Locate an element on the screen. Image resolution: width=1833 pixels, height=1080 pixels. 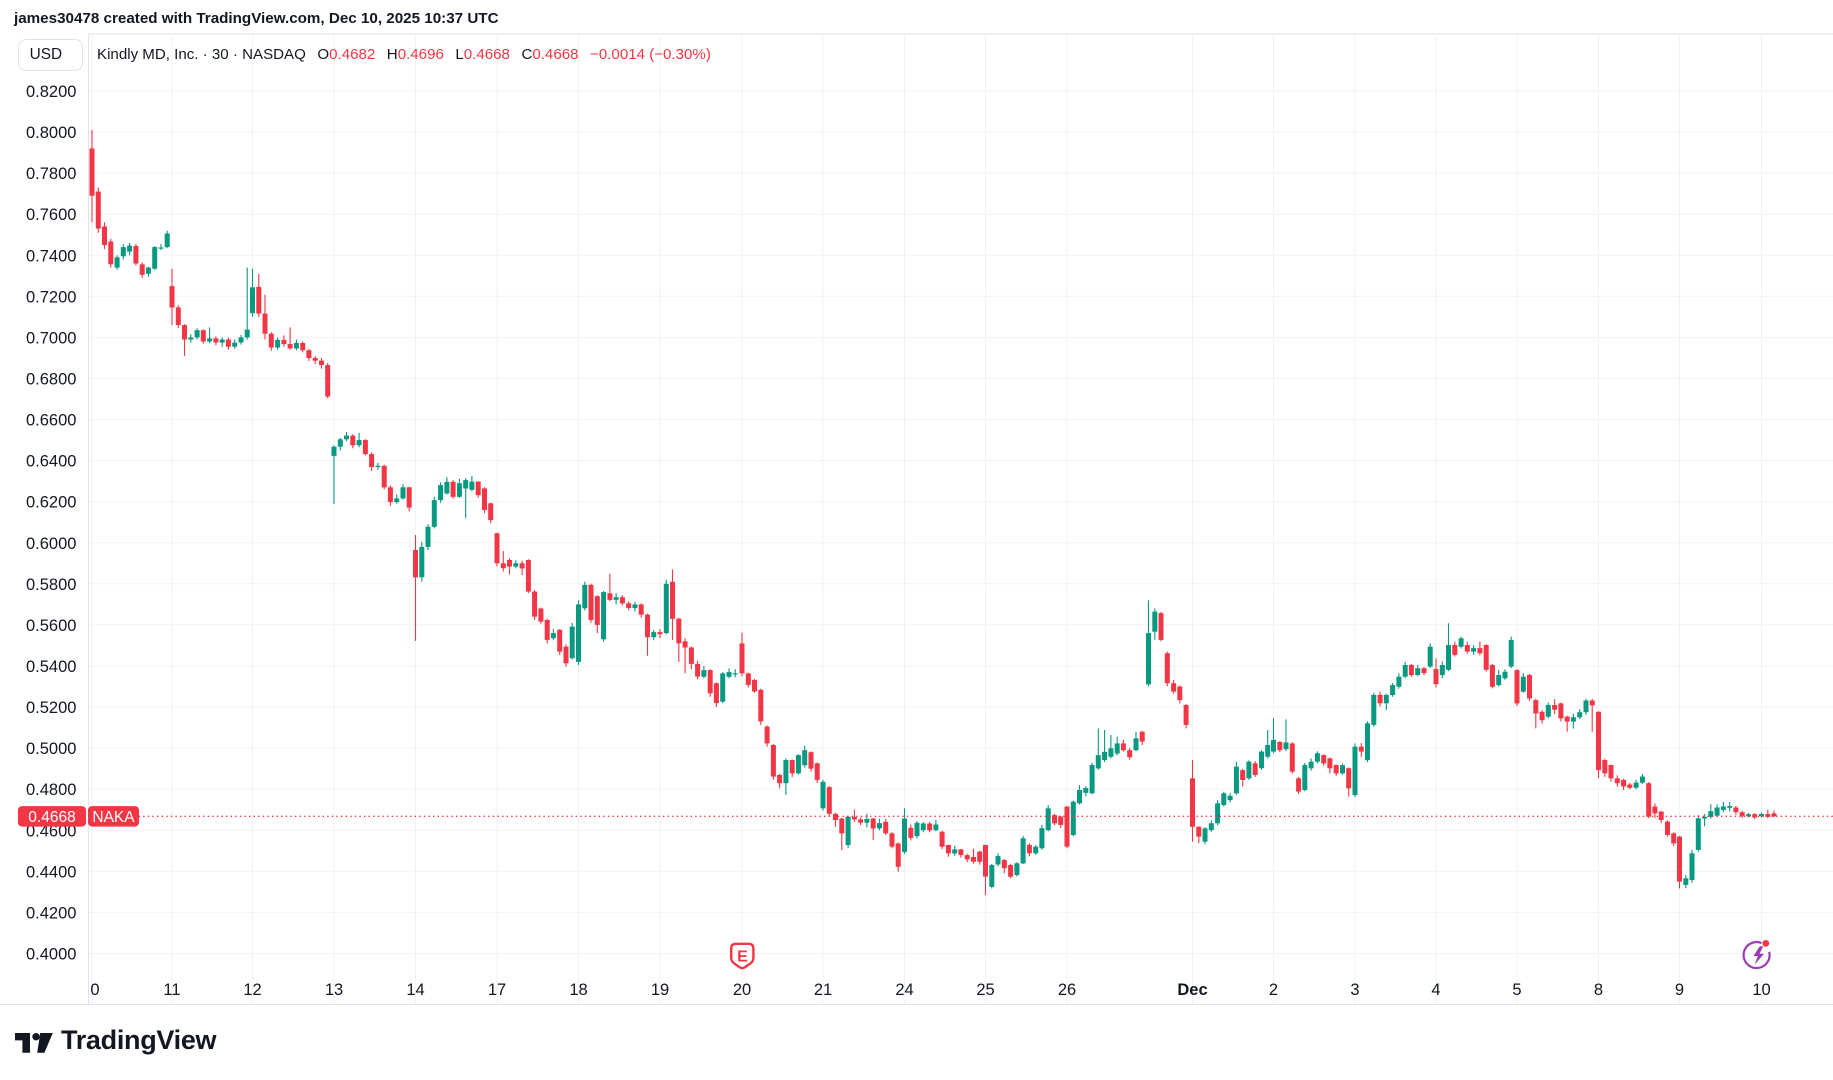
svg-text: 0.4668 is located at coordinates (51, 817).